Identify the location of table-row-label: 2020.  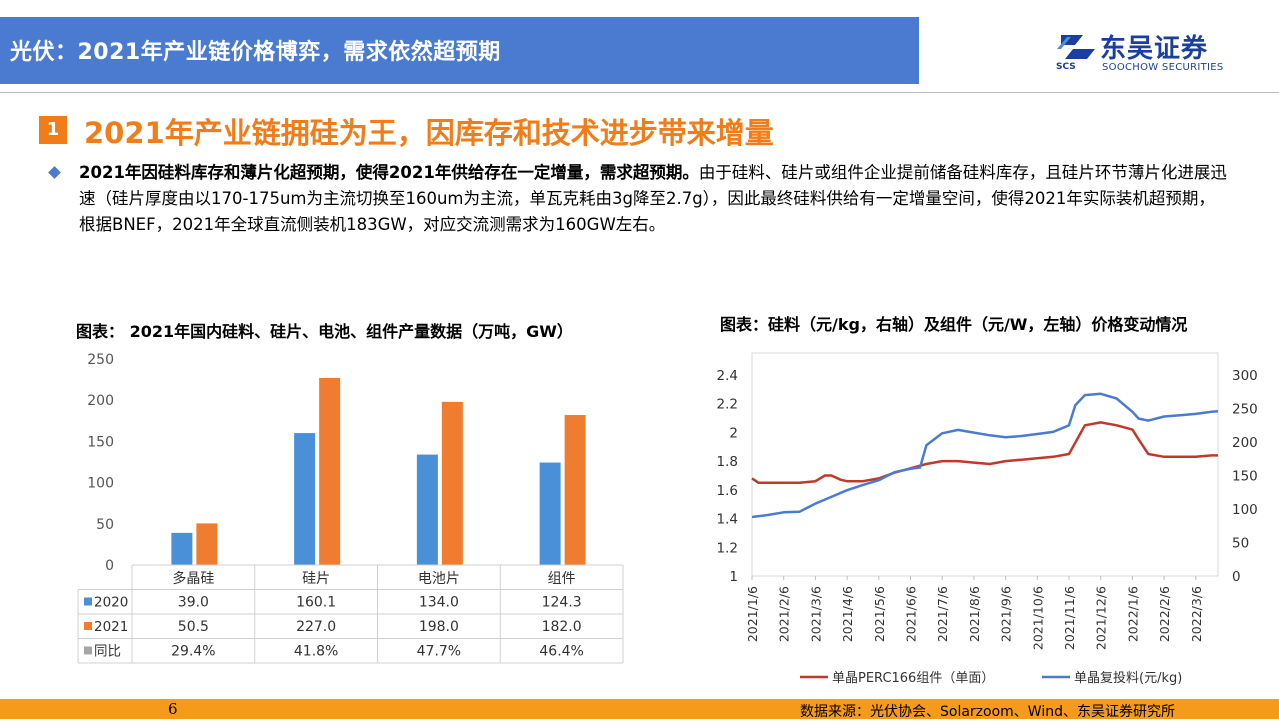
(111, 603).